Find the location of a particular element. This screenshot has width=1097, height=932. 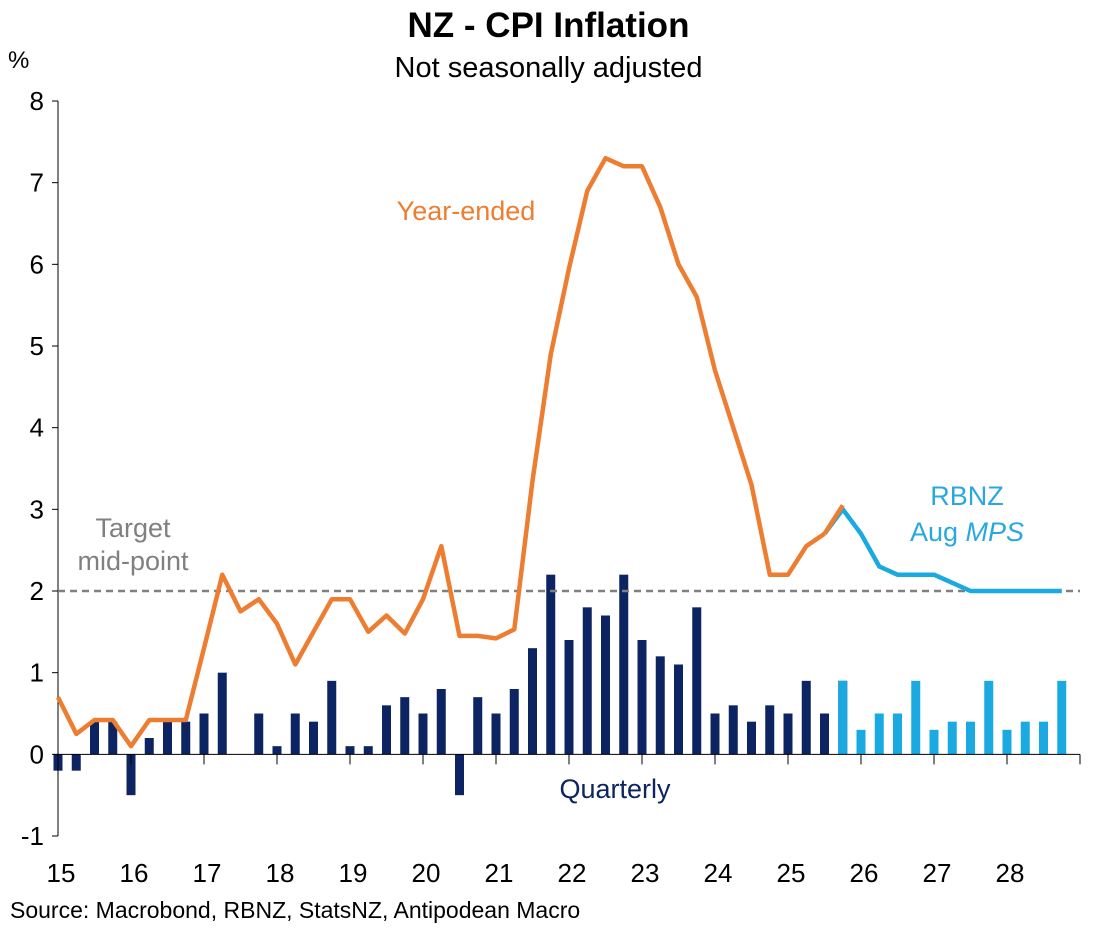

x-tick-label: 26 is located at coordinates (864, 873).